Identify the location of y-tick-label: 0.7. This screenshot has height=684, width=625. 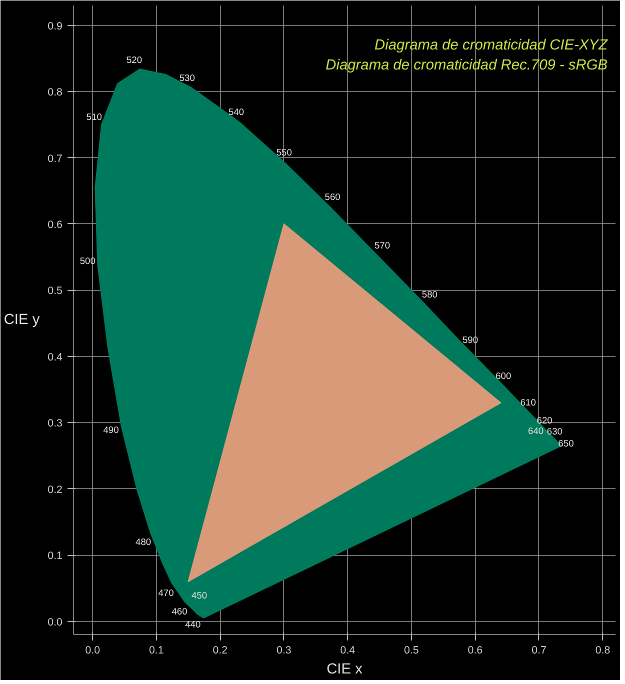
(55, 158).